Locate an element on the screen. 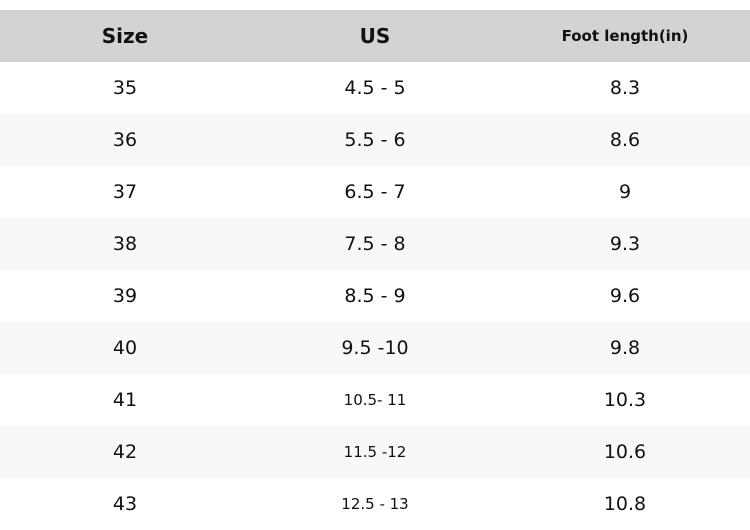  table-row: 35 4.5 - 5 8.3 is located at coordinates (375, 88).